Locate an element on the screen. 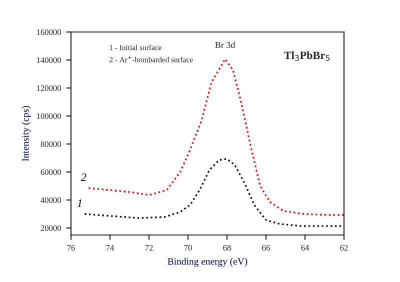 The image size is (400, 282). x-axis-title: Binding energy (eV) is located at coordinates (208, 262).